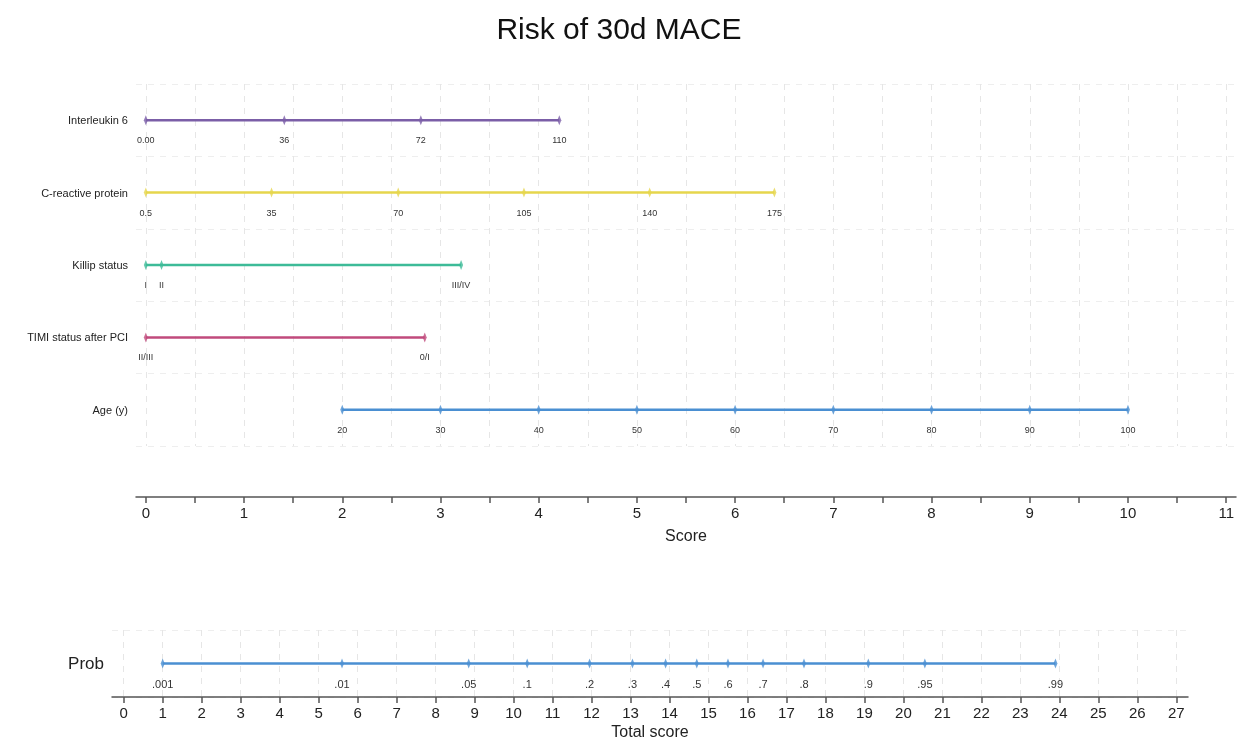 This screenshot has width=1238, height=753. I want to click on x-tick-label: 15, so click(708, 712).